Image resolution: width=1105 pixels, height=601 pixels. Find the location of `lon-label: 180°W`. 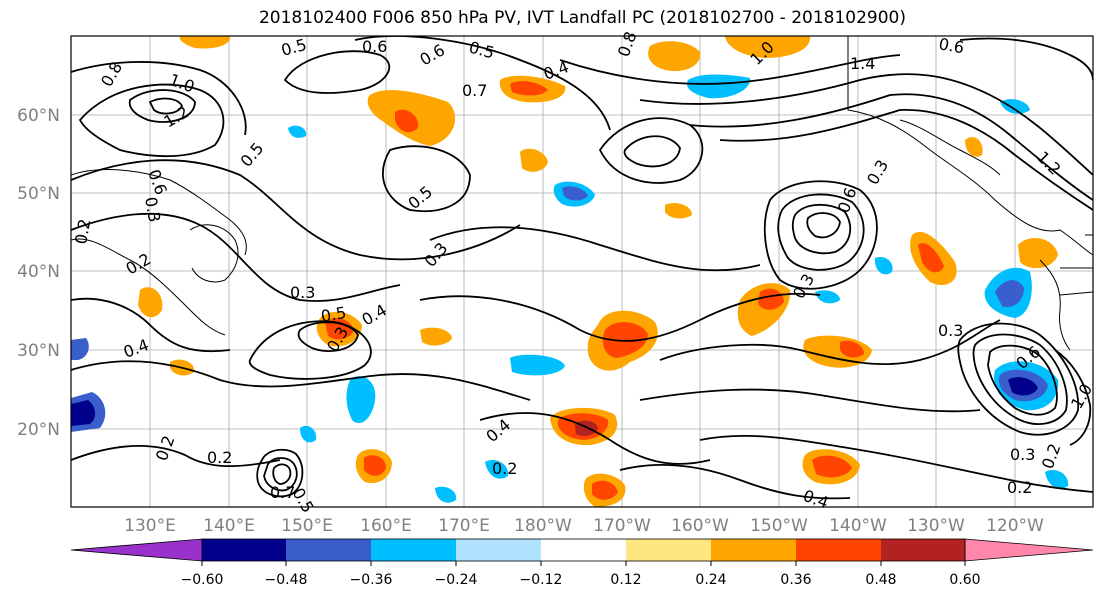

lon-label: 180°W is located at coordinates (543, 526).